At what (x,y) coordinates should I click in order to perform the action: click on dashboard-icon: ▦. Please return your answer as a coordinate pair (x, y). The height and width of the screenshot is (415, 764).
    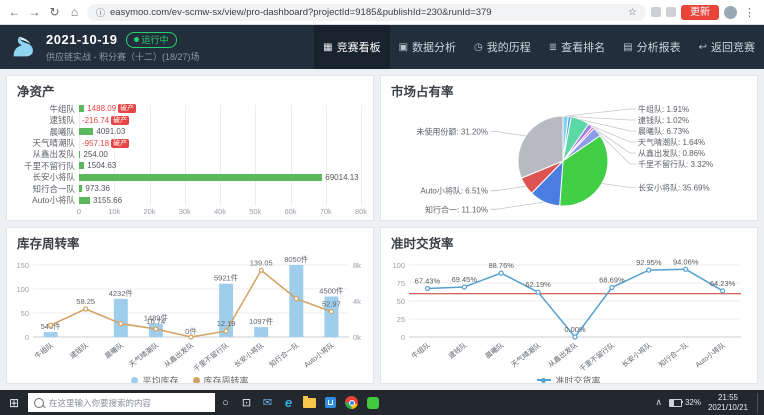
    Looking at the image, I should click on (328, 47).